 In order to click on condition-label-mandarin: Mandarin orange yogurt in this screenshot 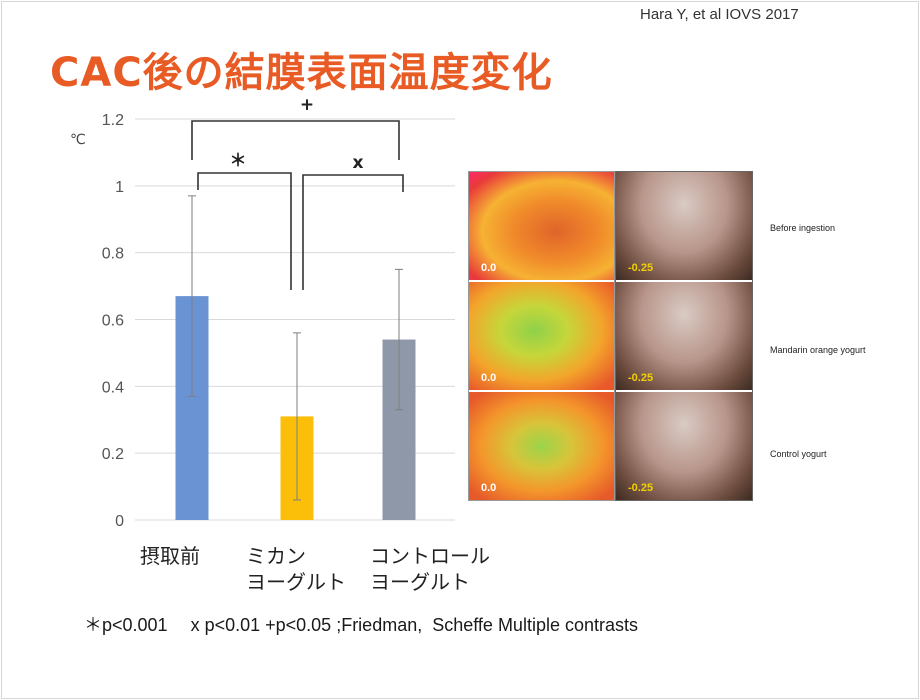, I will do `click(818, 350)`.